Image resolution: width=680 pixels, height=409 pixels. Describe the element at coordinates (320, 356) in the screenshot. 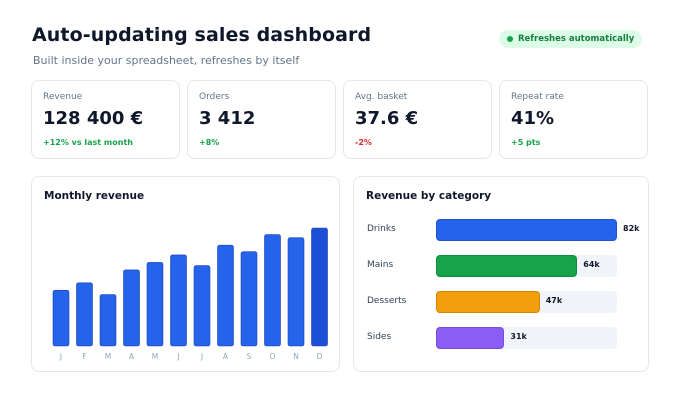

I see `month-tick-label: D` at that location.